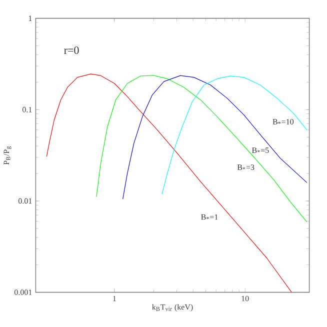 This screenshot has height=327, width=327. What do you see at coordinates (71, 50) in the screenshot?
I see `annotation: r=0` at bounding box center [71, 50].